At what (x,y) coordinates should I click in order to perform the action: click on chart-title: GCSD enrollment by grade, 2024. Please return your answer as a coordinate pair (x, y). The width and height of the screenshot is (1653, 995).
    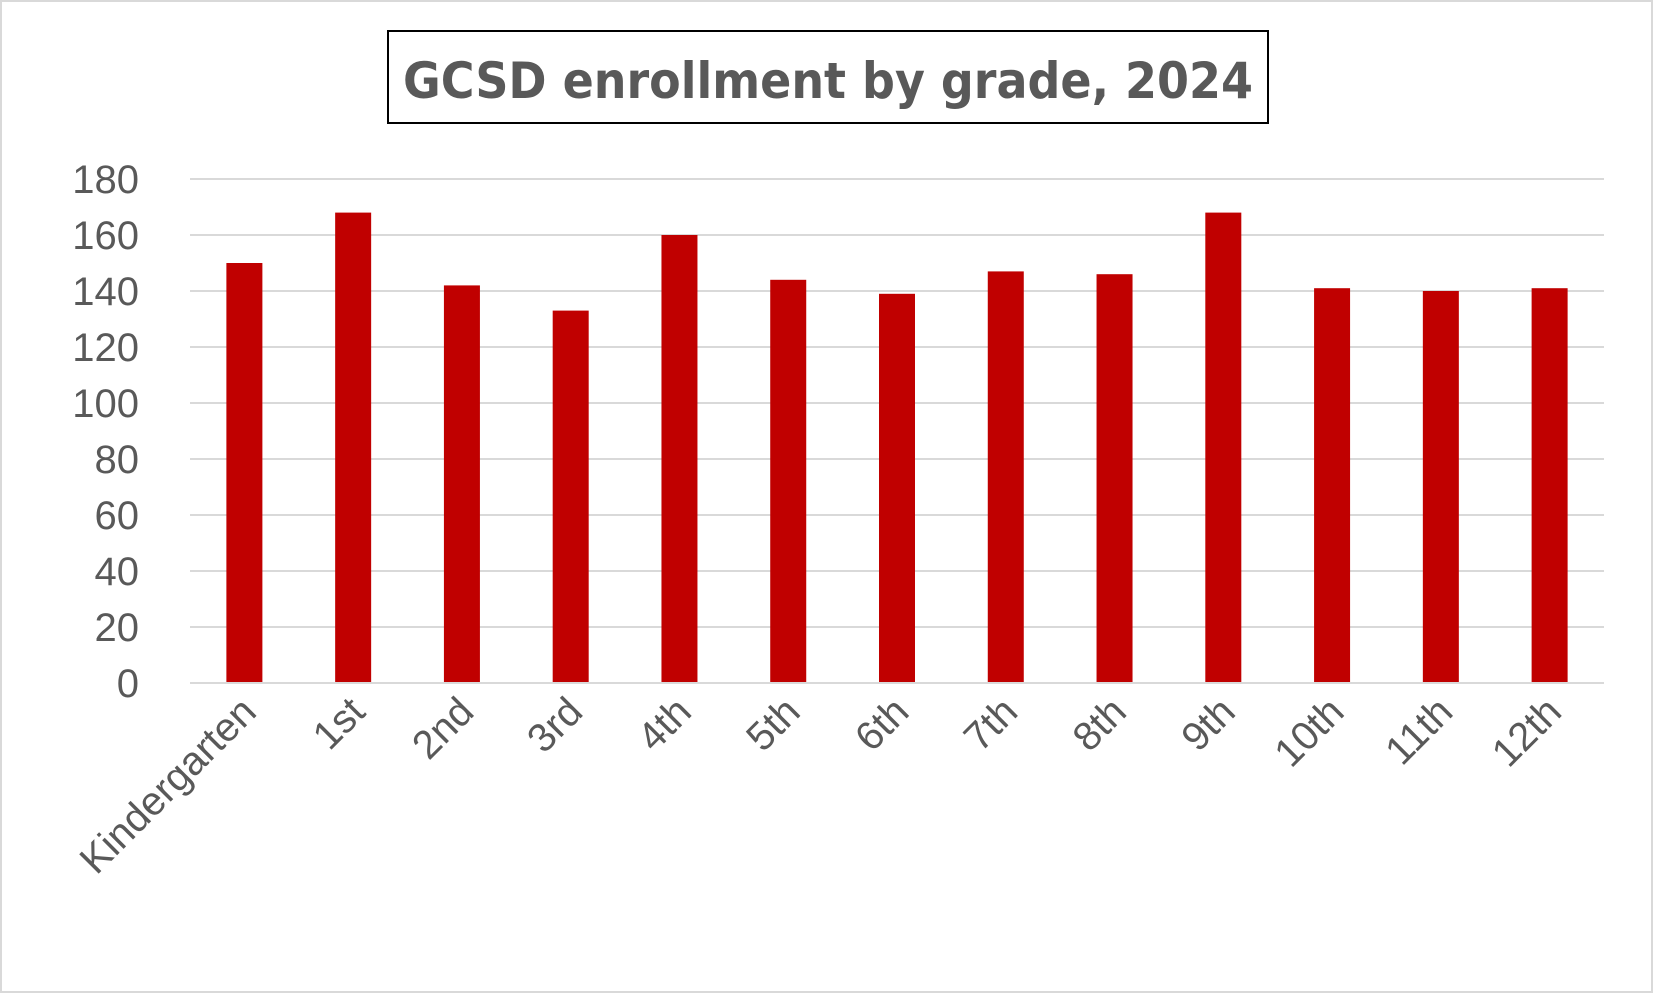
    Looking at the image, I should click on (828, 81).